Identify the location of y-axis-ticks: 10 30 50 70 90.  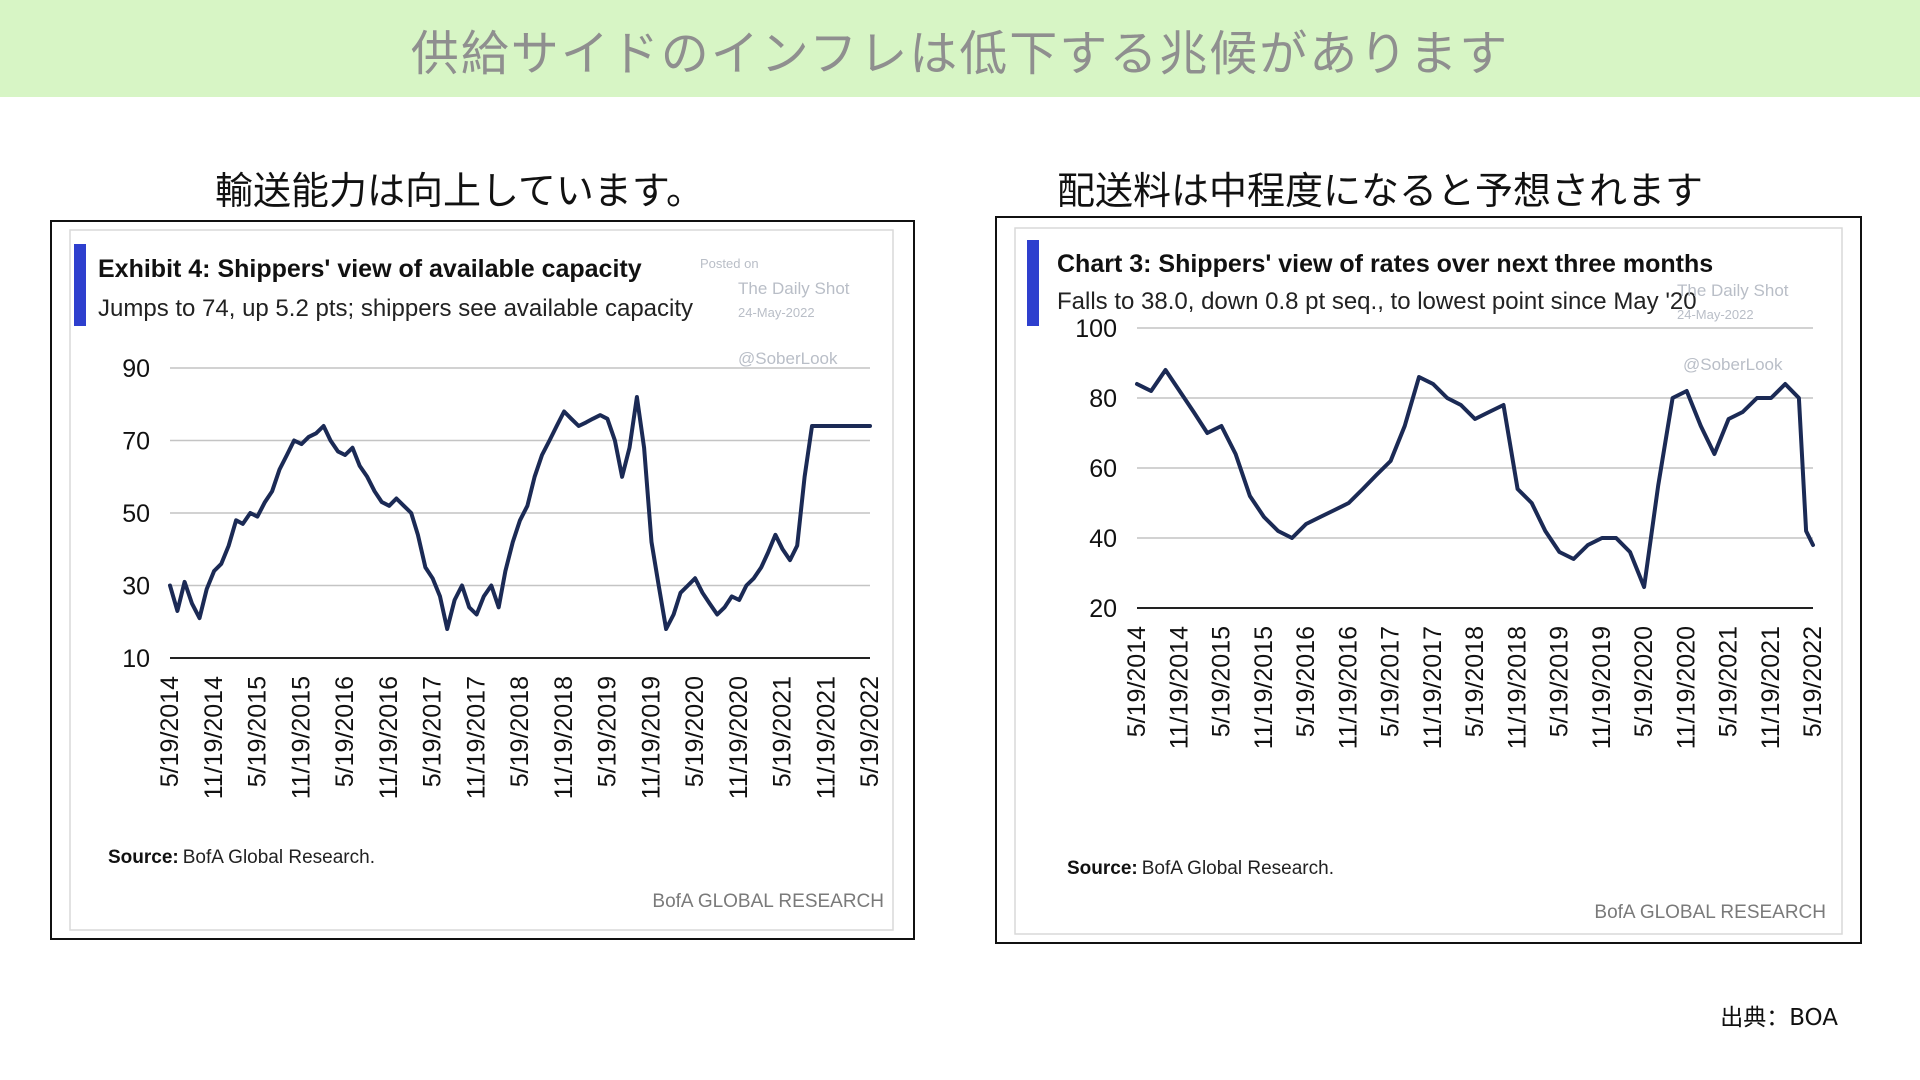
(136, 514).